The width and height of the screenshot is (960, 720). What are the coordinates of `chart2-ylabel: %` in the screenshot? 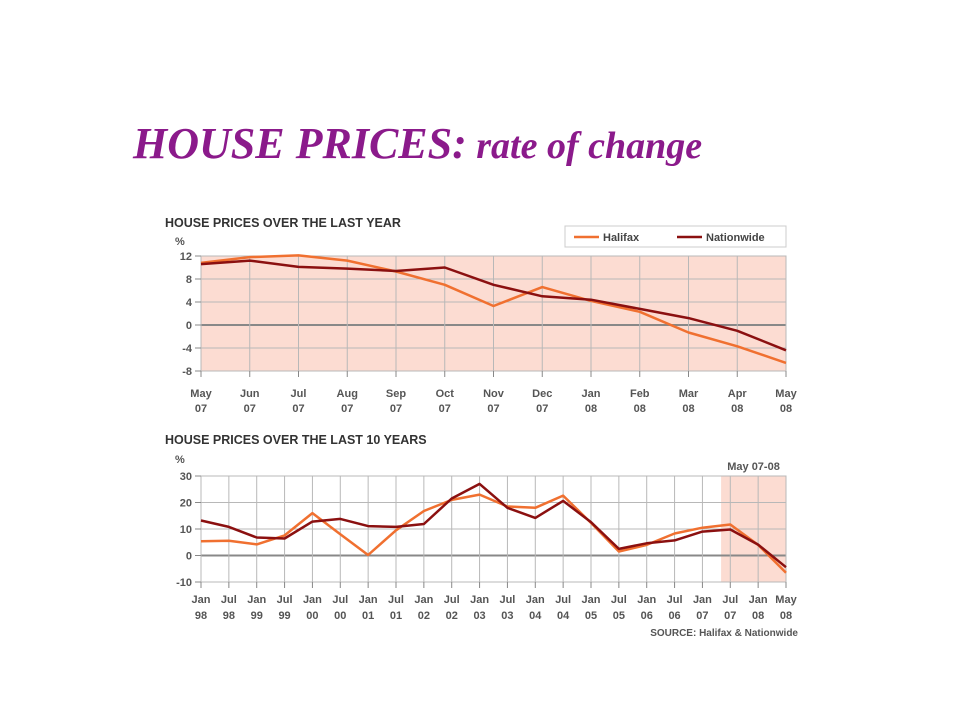 It's located at (180, 460).